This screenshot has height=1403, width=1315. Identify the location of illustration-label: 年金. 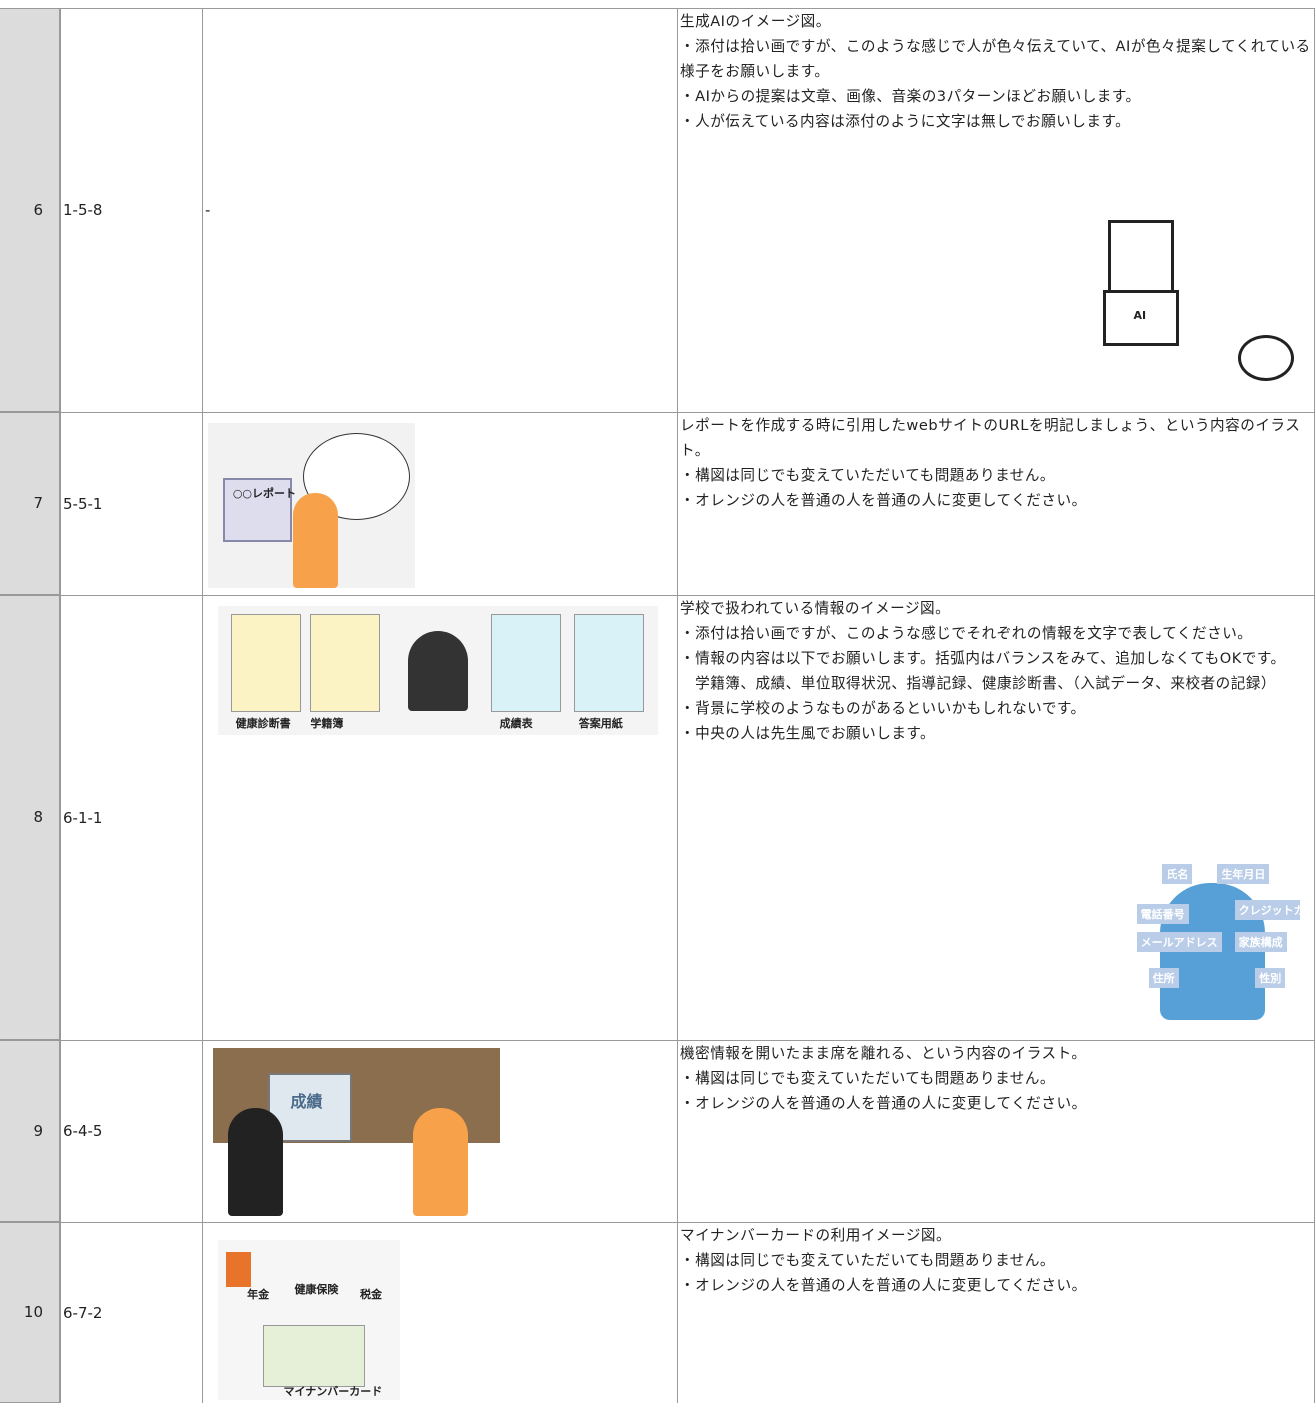
(258, 1294).